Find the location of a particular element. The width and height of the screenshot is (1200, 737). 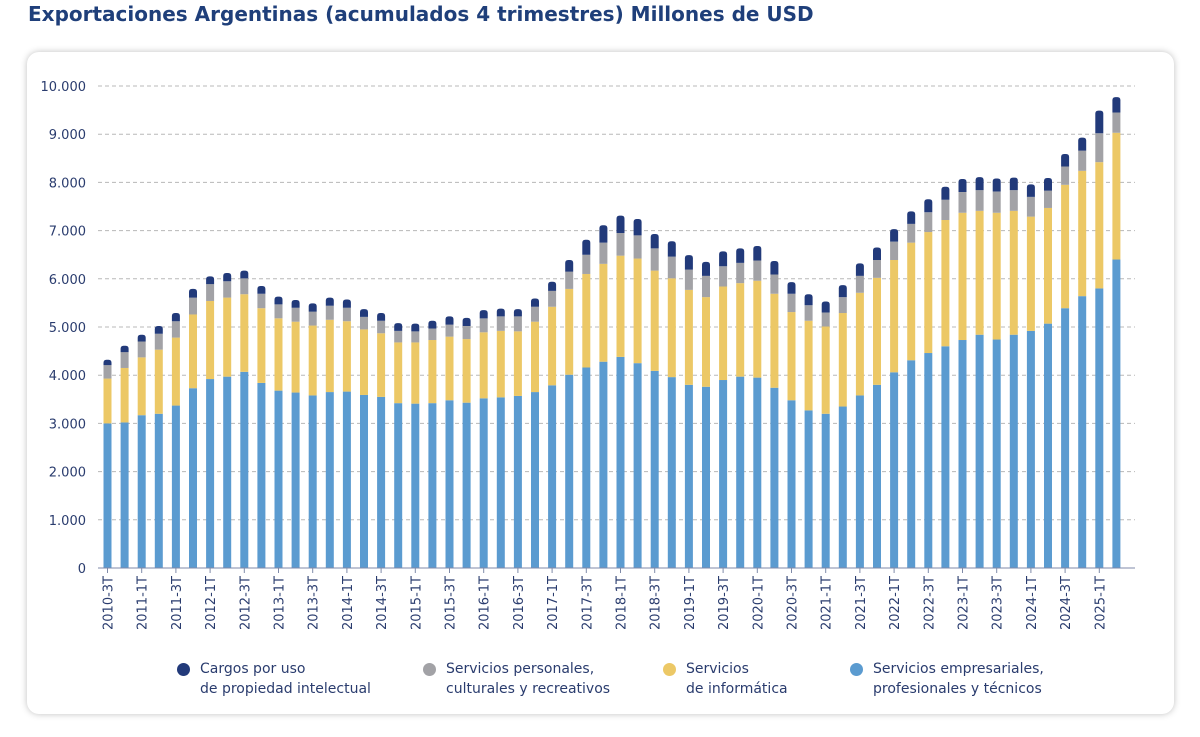

x-tick-label: 2014-1T is located at coordinates (348, 603).